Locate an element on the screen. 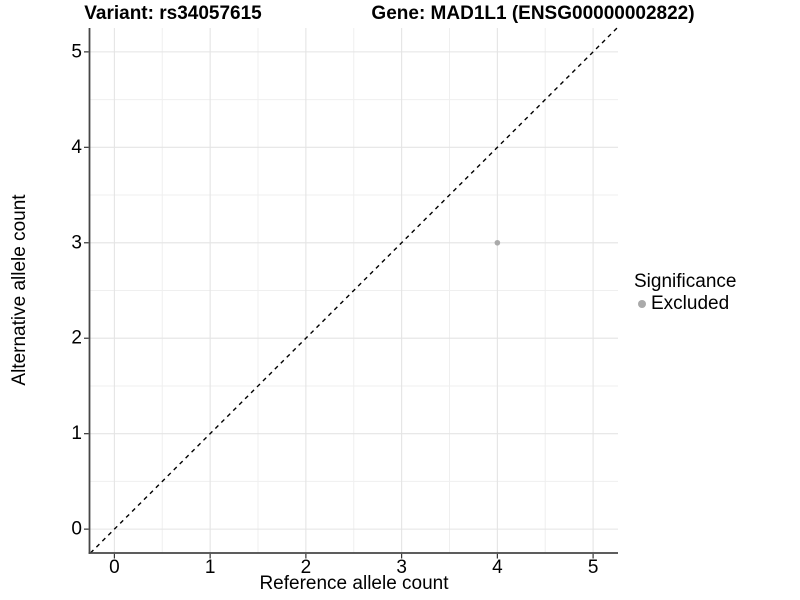 This screenshot has height=600, width=800. legend-item-label: Excluded is located at coordinates (690, 303).